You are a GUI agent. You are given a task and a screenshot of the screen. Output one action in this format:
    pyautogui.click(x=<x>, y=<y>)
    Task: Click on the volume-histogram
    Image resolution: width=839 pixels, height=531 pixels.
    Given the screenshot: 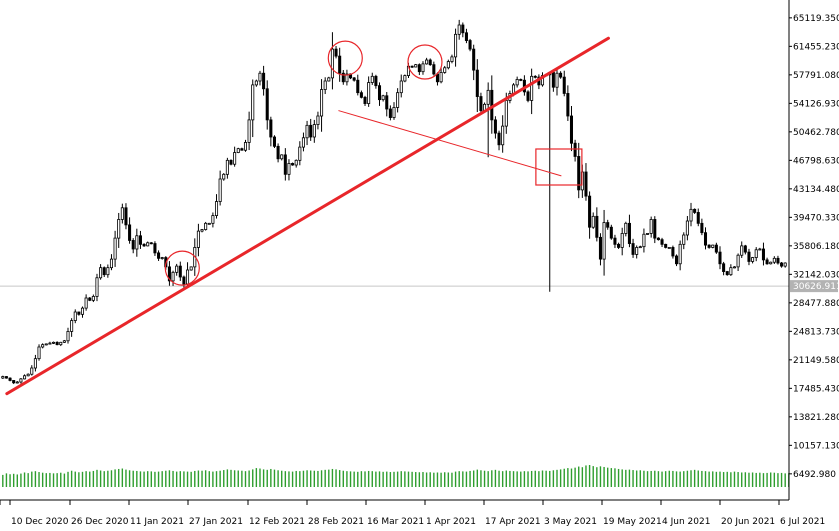 What is the action you would take?
    pyautogui.click(x=396, y=476)
    